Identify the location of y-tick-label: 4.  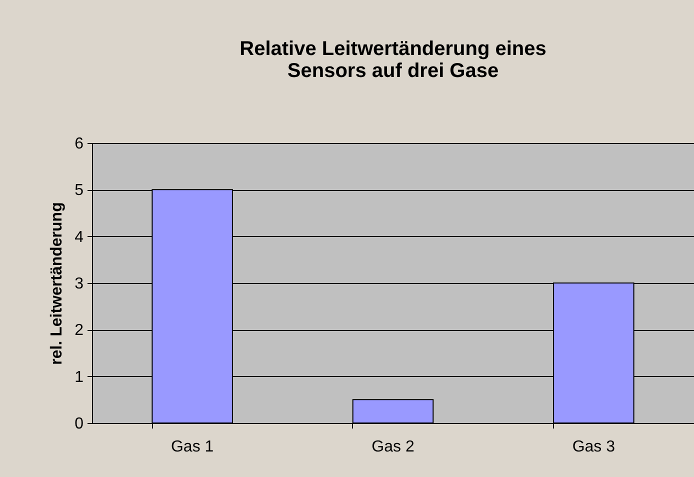
(79, 237).